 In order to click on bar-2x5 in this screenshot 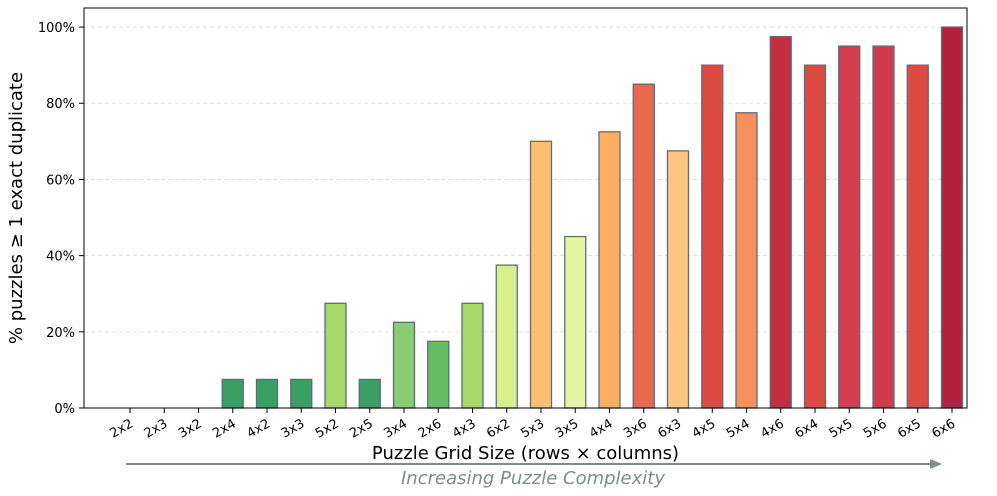, I will do `click(369, 393)`.